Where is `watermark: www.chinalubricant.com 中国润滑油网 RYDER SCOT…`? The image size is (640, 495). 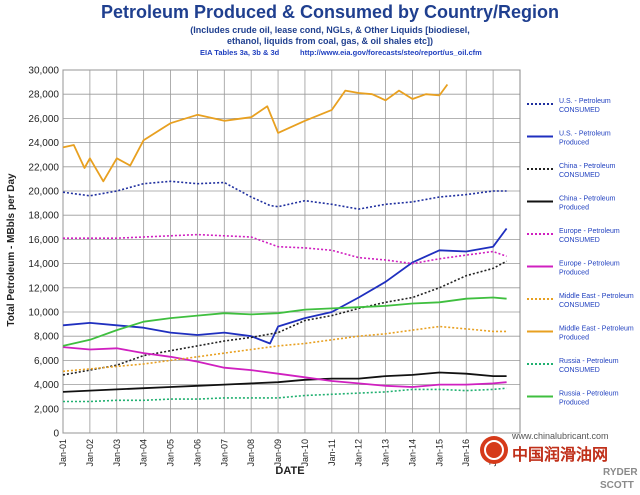 watermark: www.chinalubricant.com 中国润滑油网 RYDER SCOT… is located at coordinates (559, 461).